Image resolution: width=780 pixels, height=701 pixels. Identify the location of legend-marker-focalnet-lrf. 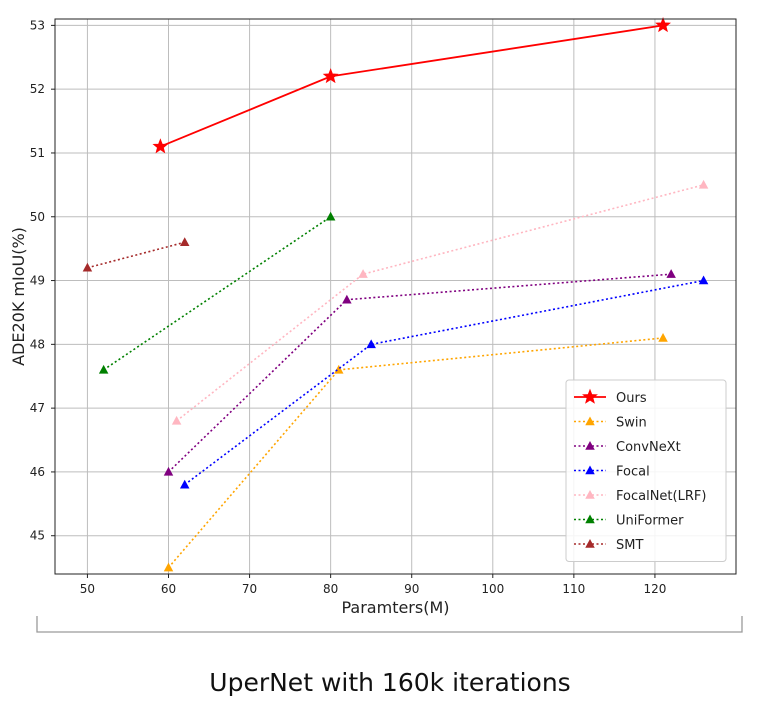
(590, 494).